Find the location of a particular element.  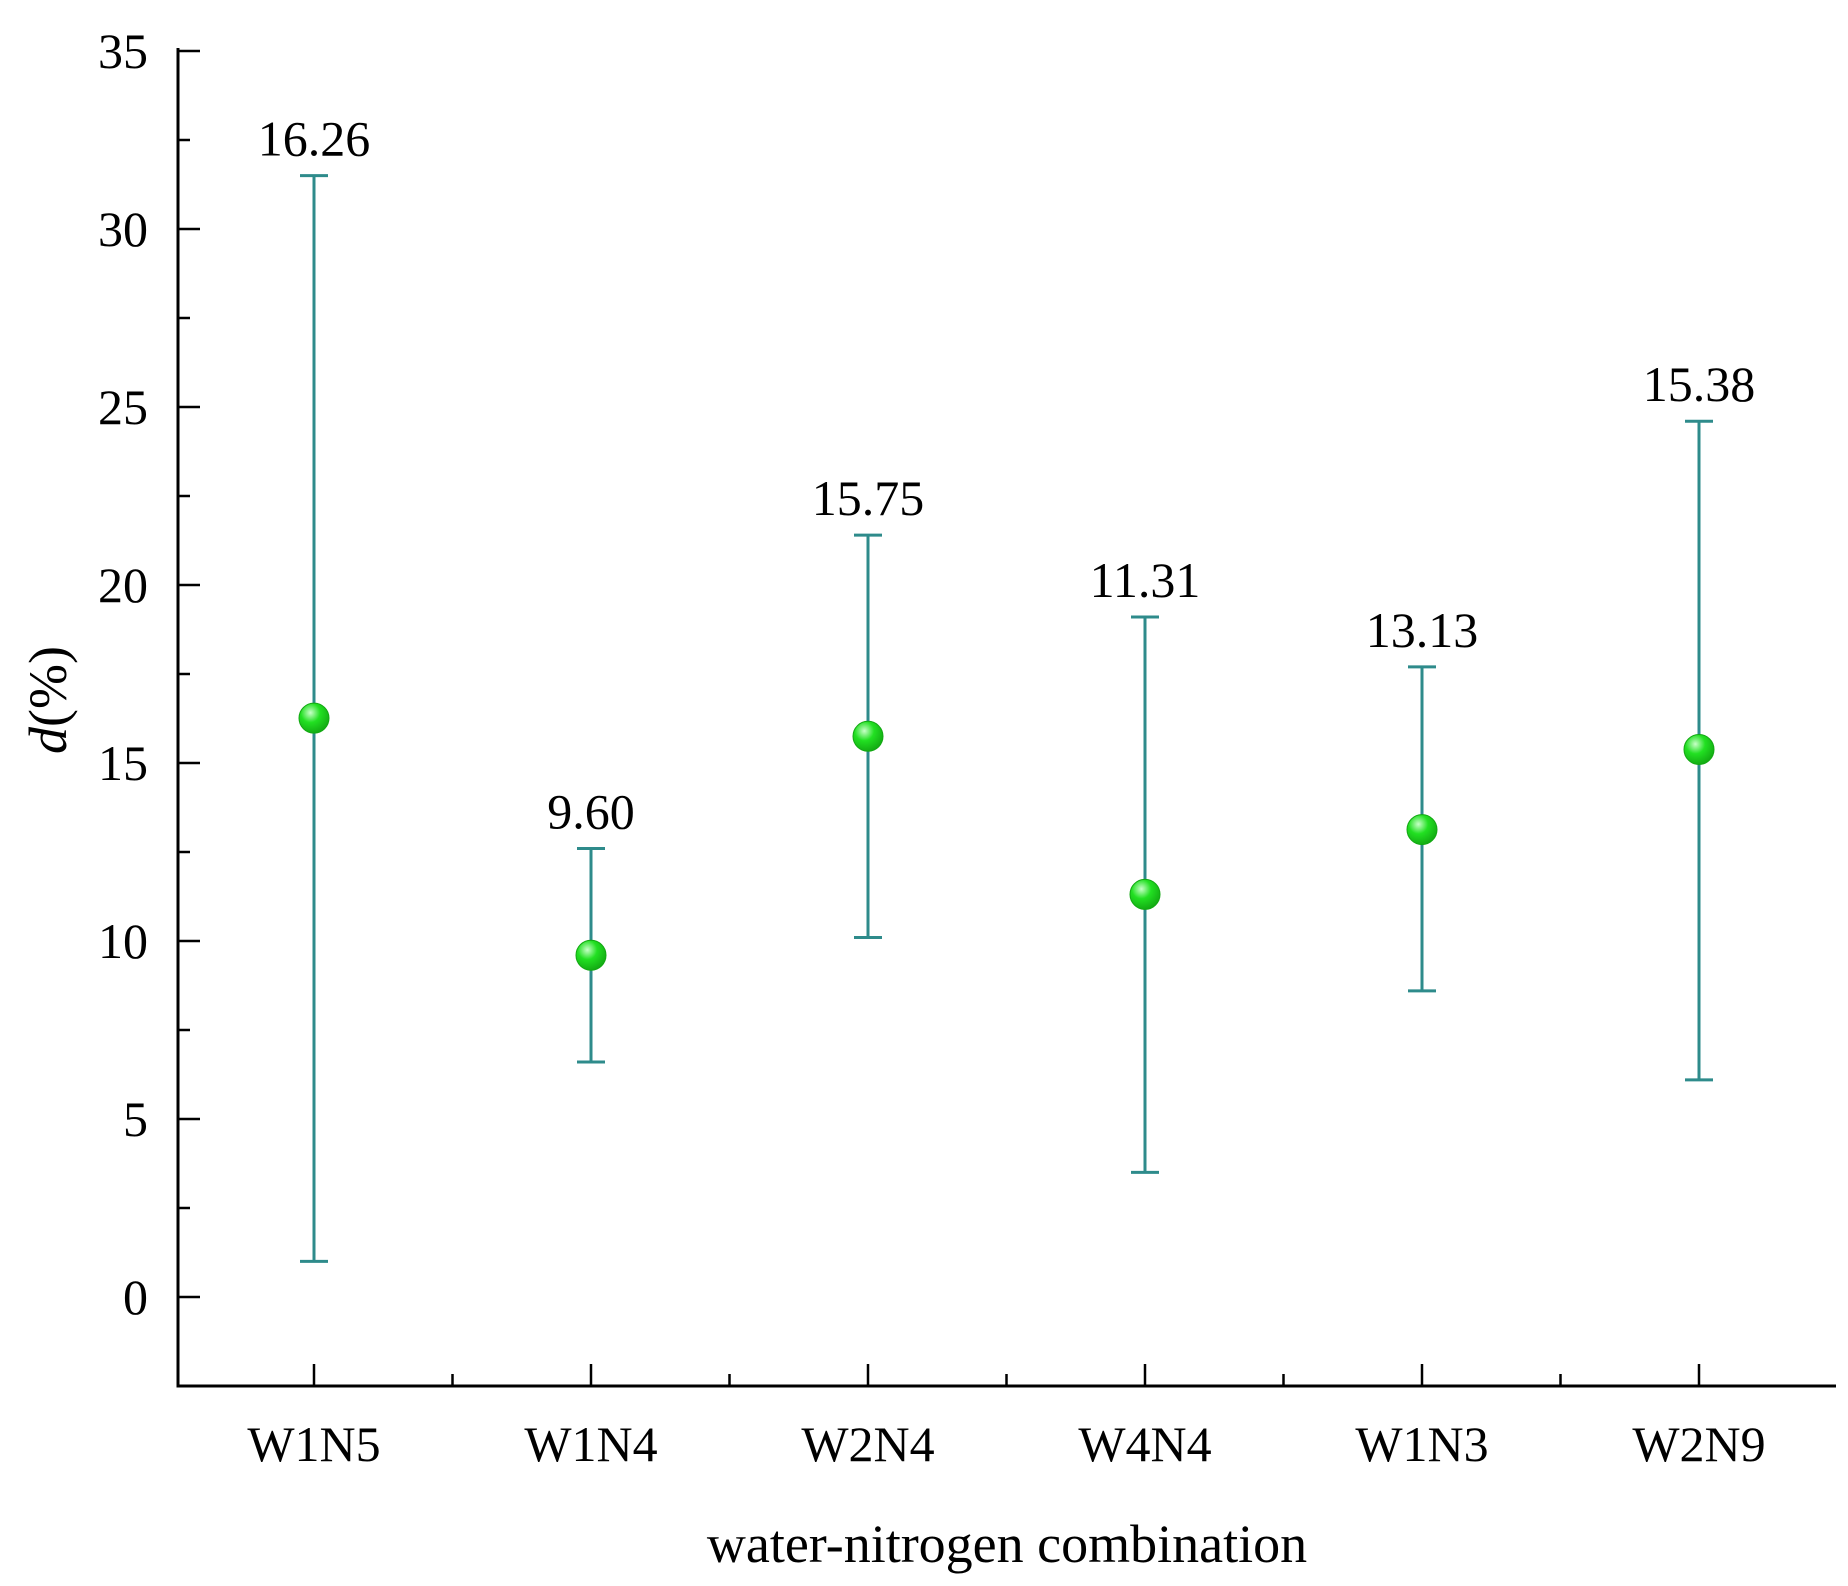

y-tick-label: 30 is located at coordinates (123, 229).